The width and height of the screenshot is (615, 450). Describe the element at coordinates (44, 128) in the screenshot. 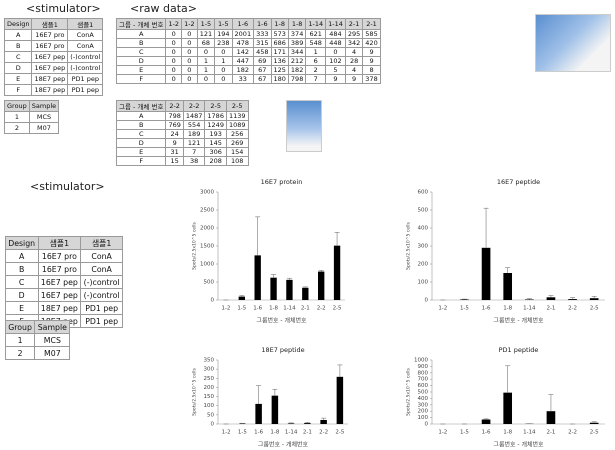

I see `cell: M07` at that location.